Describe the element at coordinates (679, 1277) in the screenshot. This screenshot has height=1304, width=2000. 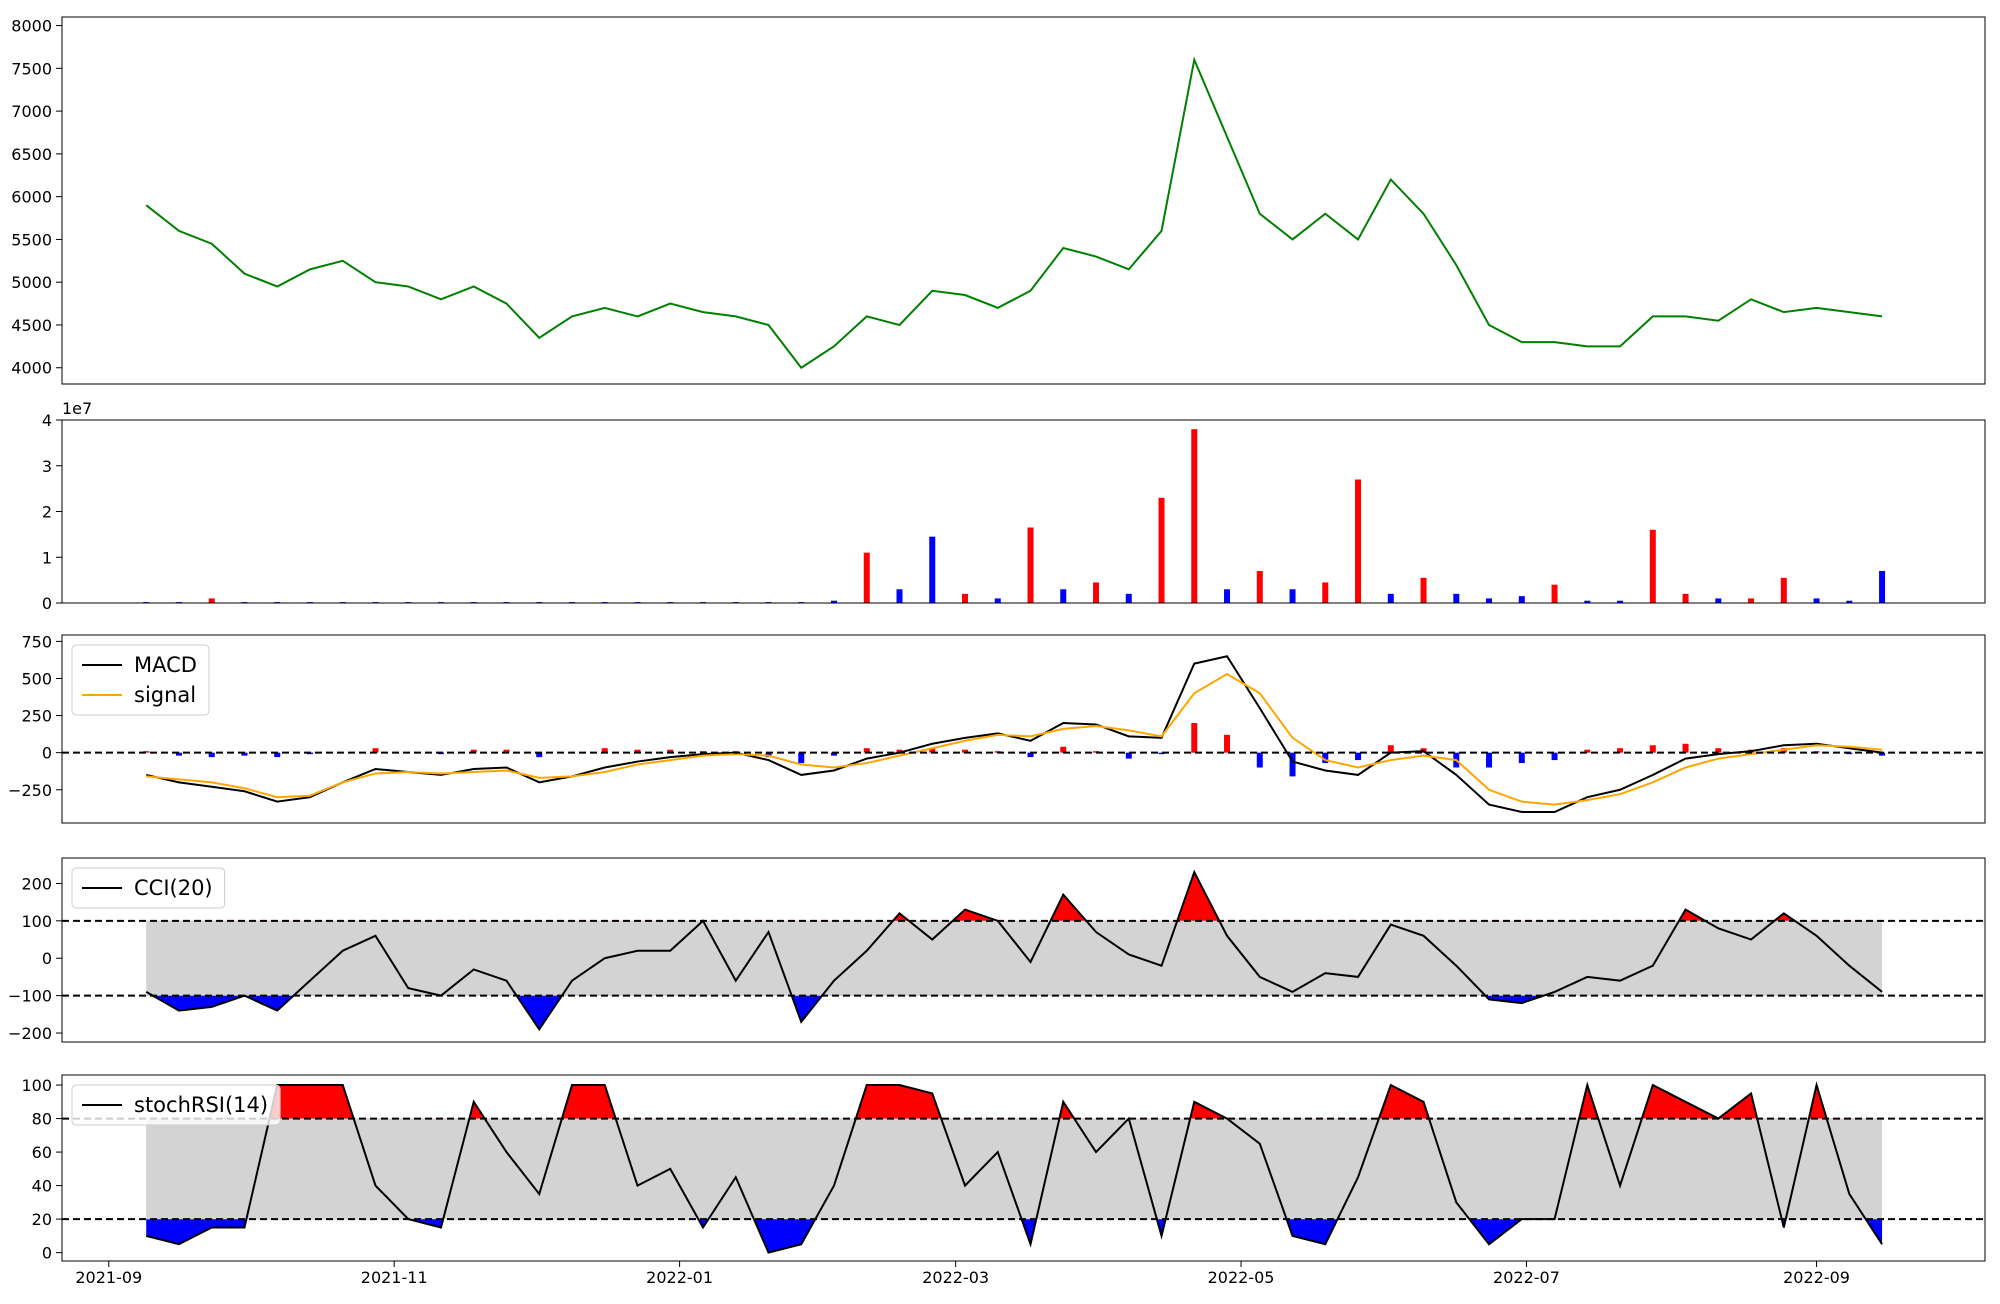
I see `x-tick-label: 2022-01` at that location.